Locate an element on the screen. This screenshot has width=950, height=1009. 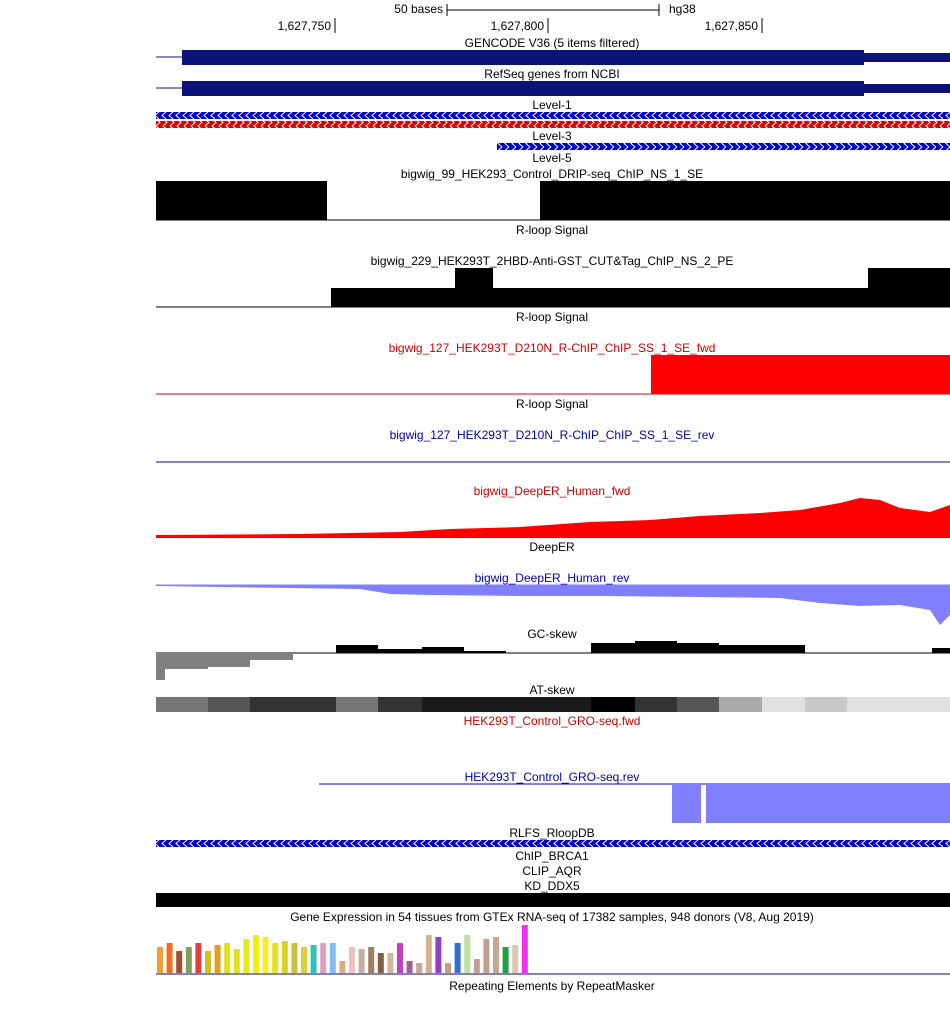
track-label: CLIP_AQR is located at coordinates (552, 871).